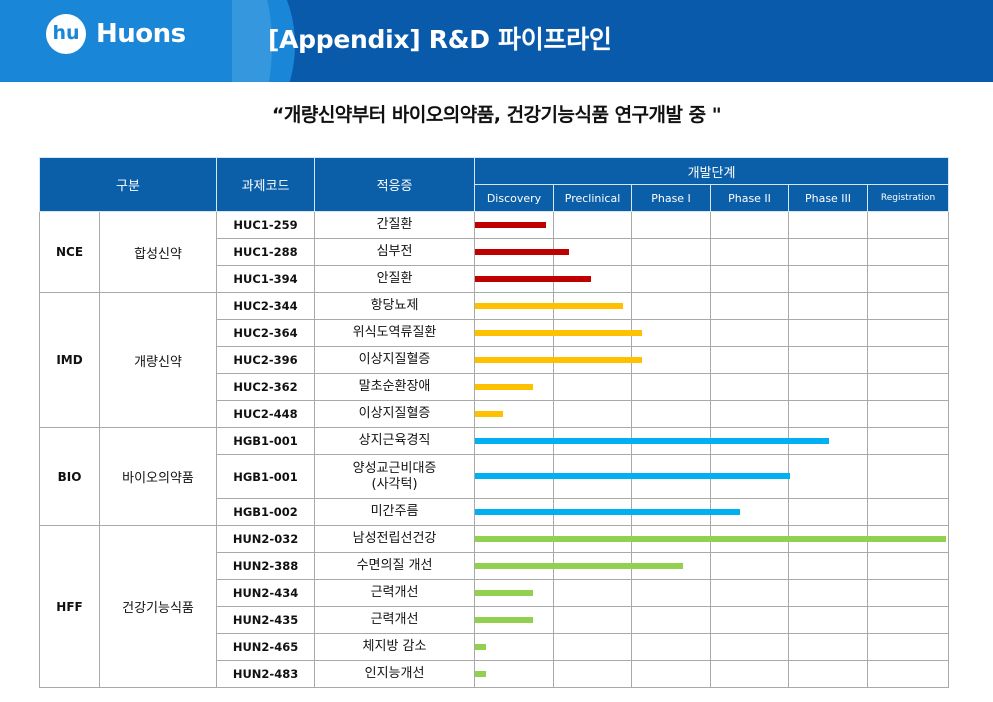 Image resolution: width=993 pixels, height=702 pixels. Describe the element at coordinates (394, 468) in the screenshot. I see `indication: 양성교근비대증` at that location.